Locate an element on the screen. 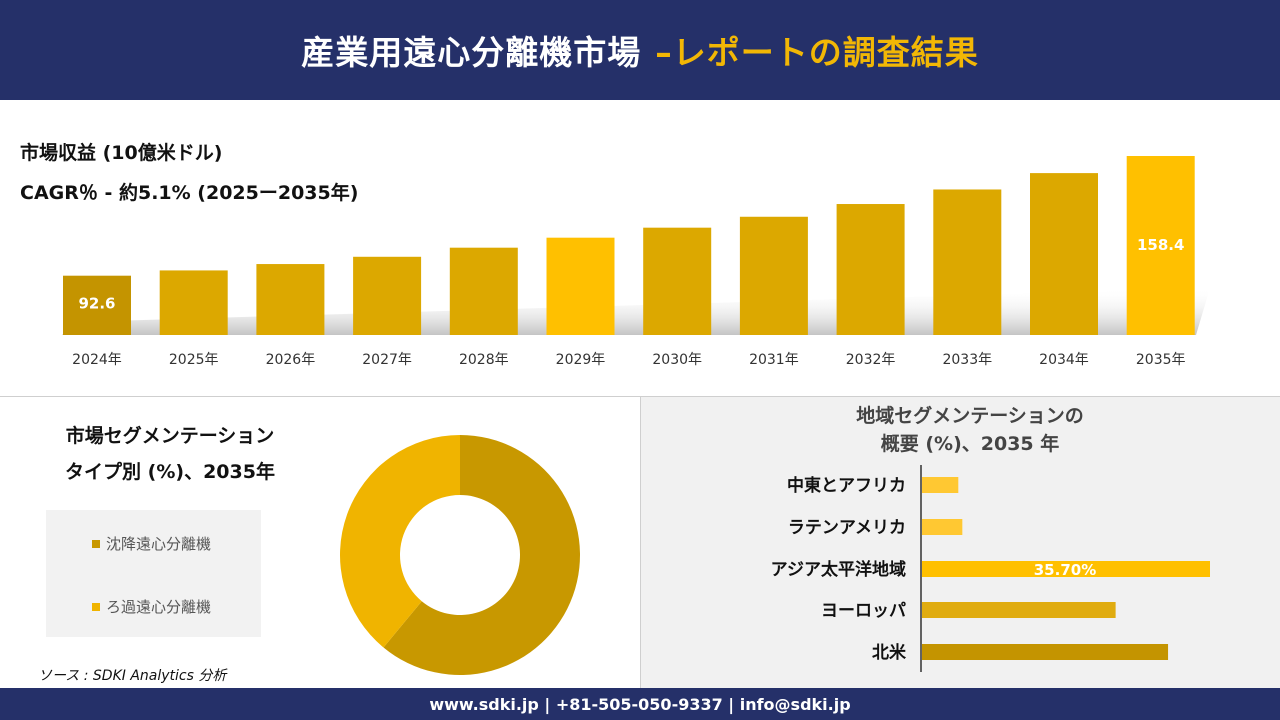 The height and width of the screenshot is (720, 1280). x-tick-label: 2024年 is located at coordinates (97, 360).